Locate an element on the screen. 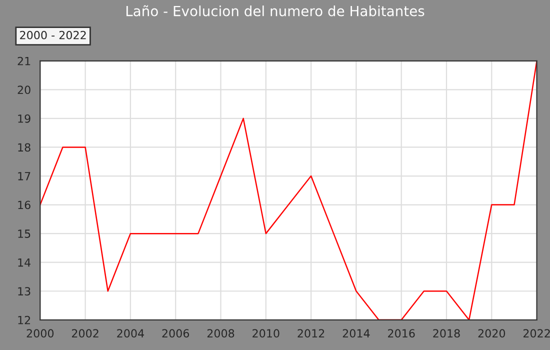  y-tick-label: 19 is located at coordinates (24, 118).